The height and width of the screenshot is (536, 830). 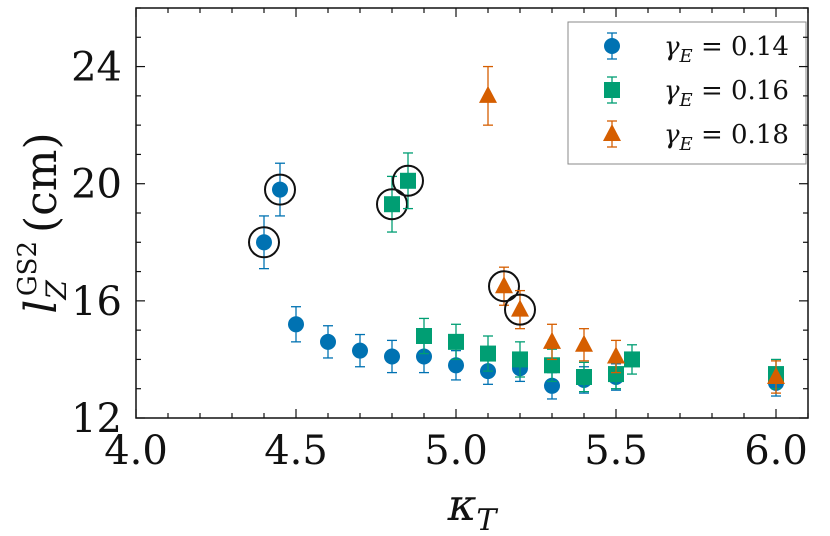 What do you see at coordinates (43, 222) in the screenshot?
I see `y-axis-title: lZGS2(cm)` at bounding box center [43, 222].